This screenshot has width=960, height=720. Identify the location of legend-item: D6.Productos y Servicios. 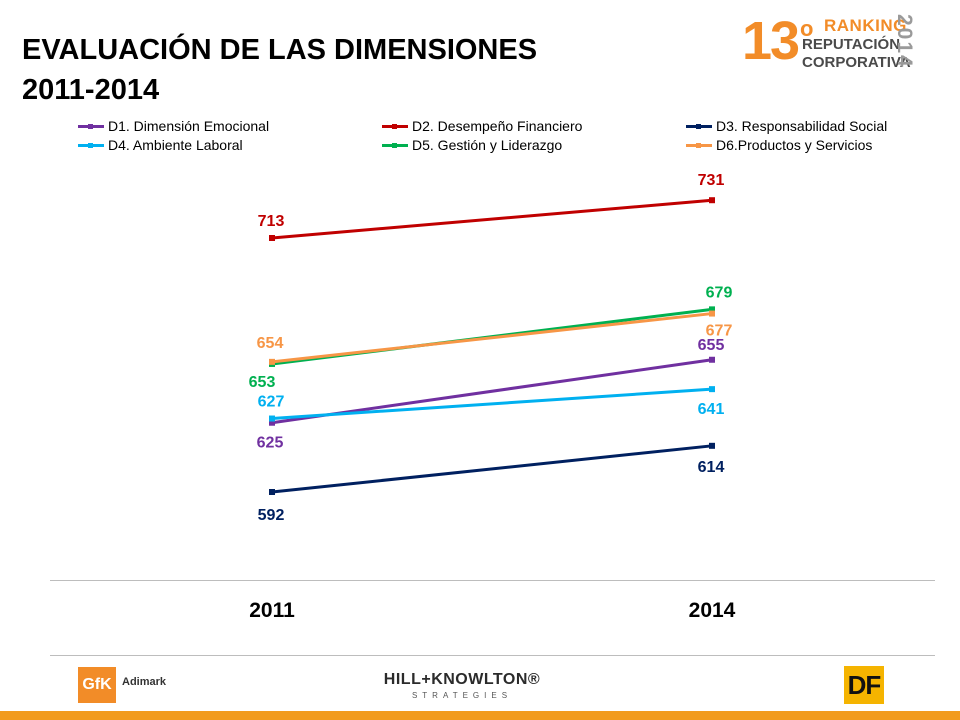
(779, 145).